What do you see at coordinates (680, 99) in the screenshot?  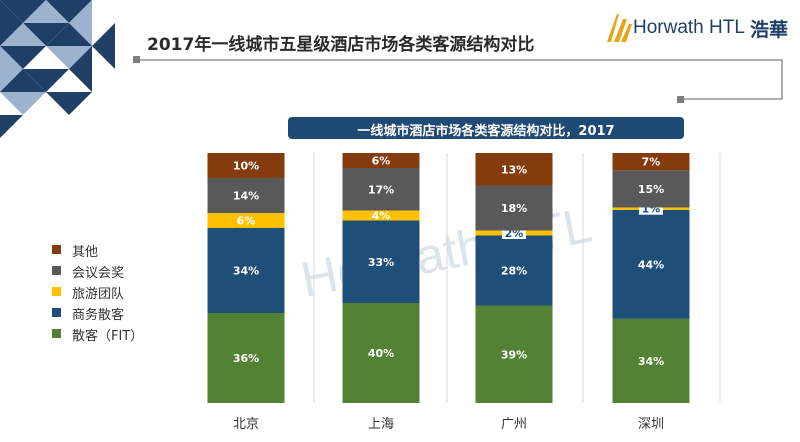 I see `connector-end-right` at bounding box center [680, 99].